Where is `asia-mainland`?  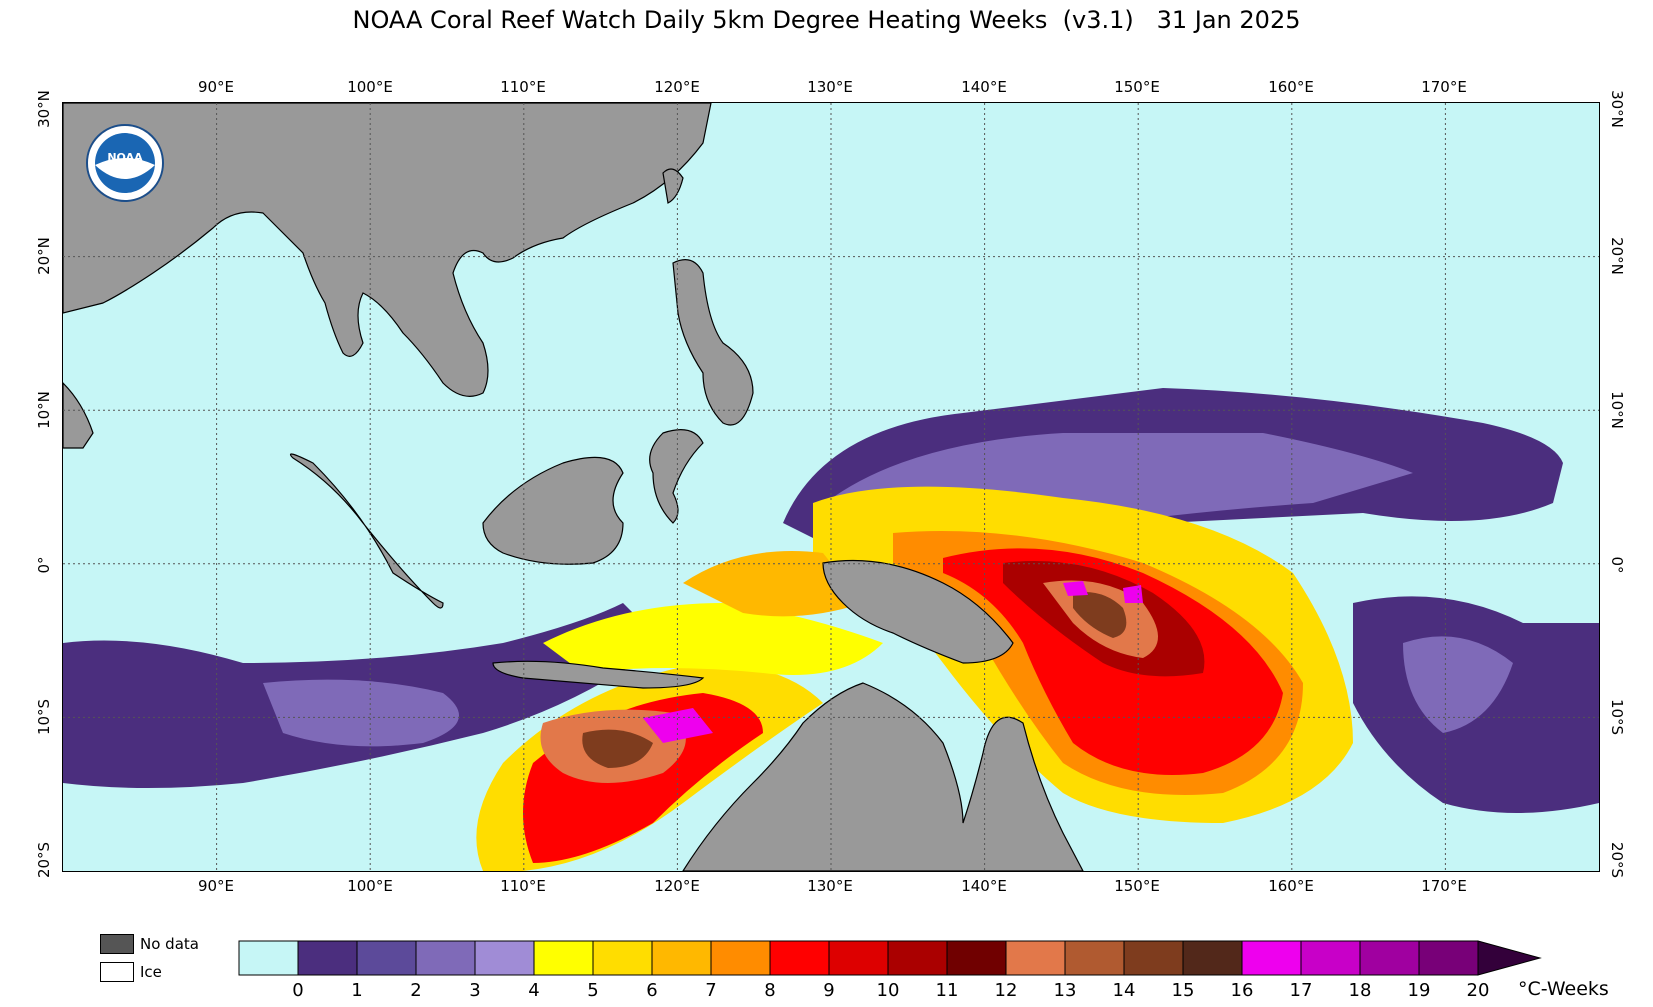
asia-mainland is located at coordinates (387, 250).